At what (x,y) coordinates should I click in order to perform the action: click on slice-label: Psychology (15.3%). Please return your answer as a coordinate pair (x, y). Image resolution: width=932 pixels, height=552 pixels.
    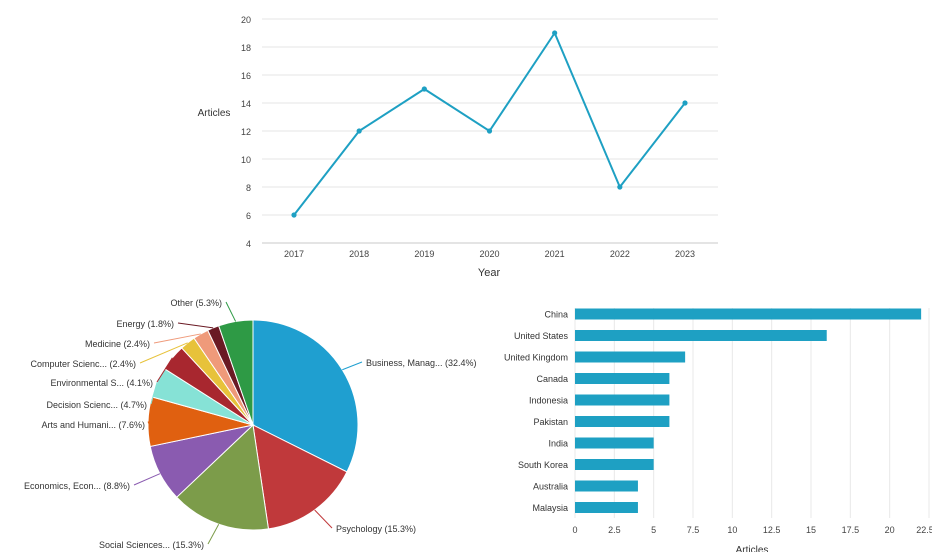
    Looking at the image, I should click on (376, 529).